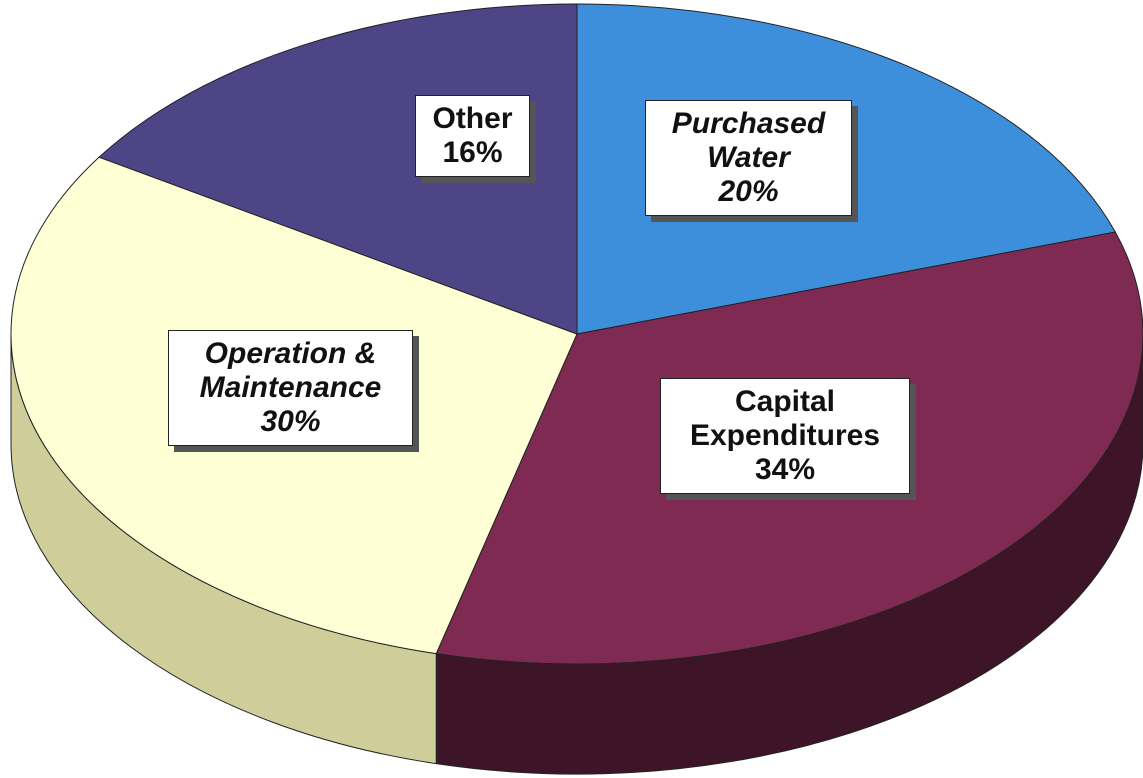 The image size is (1143, 778). What do you see at coordinates (472, 152) in the screenshot?
I see `value-label: 16%` at bounding box center [472, 152].